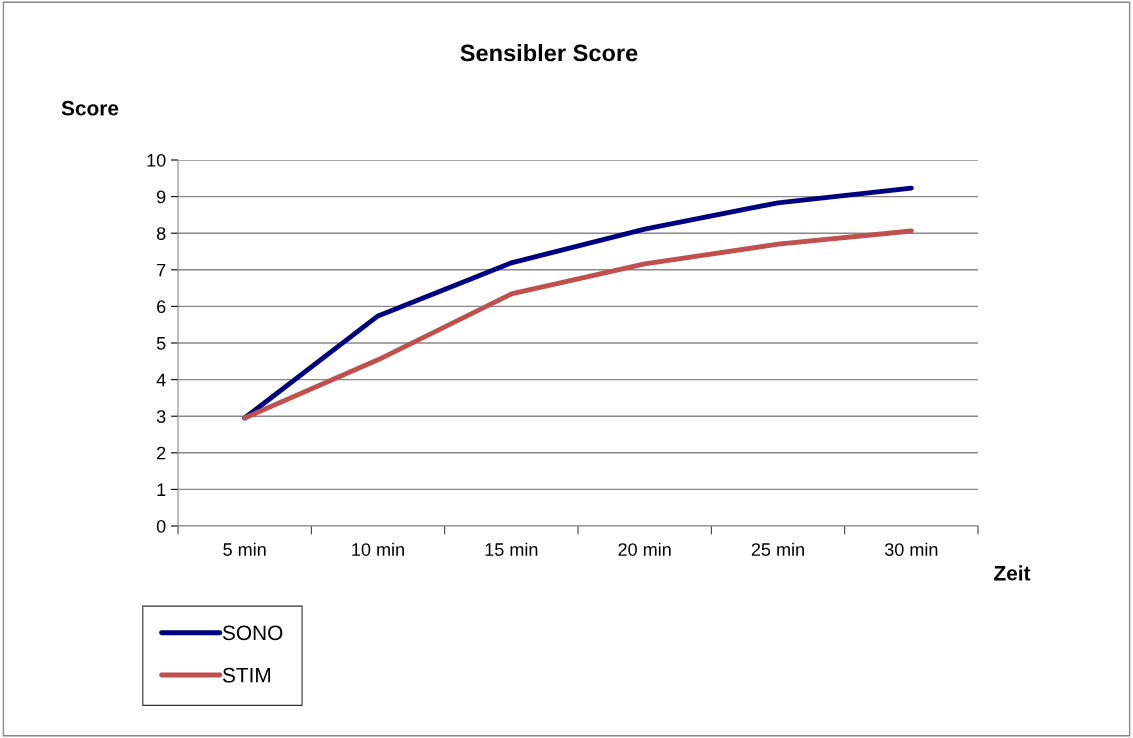  Describe the element at coordinates (161, 270) in the screenshot. I see `y-tick-label: 7` at that location.